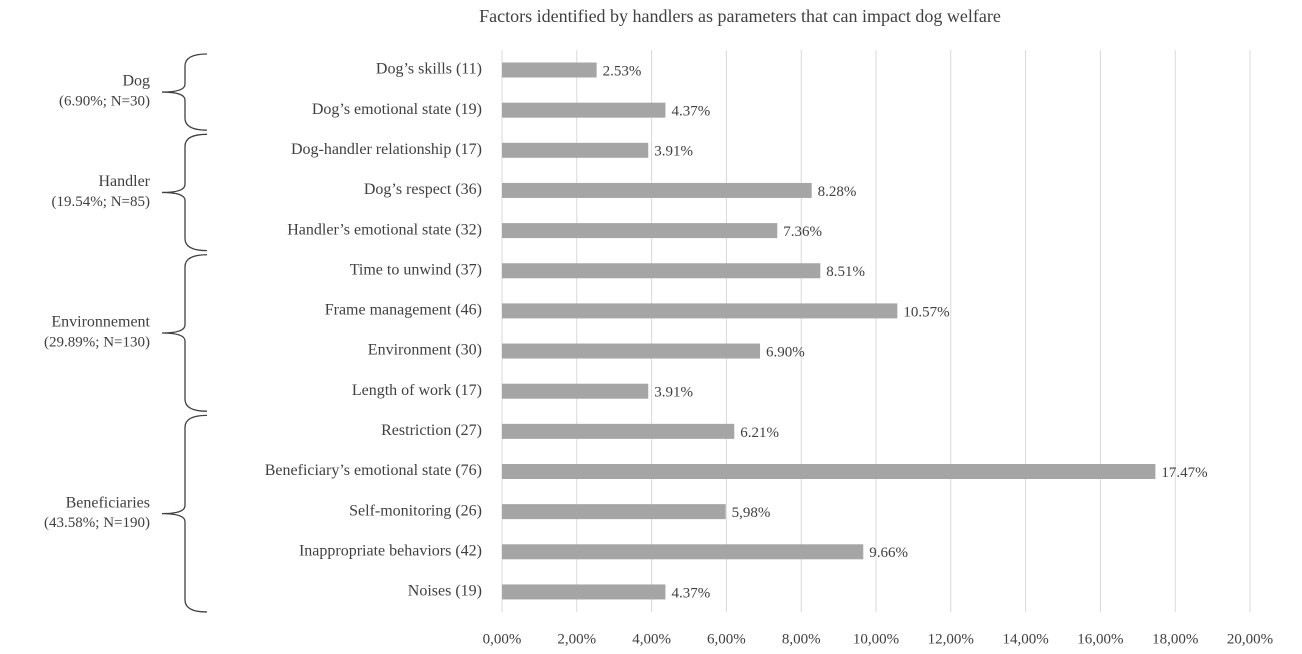 The height and width of the screenshot is (654, 1302). I want to click on value-label: 5,98%, so click(751, 513).